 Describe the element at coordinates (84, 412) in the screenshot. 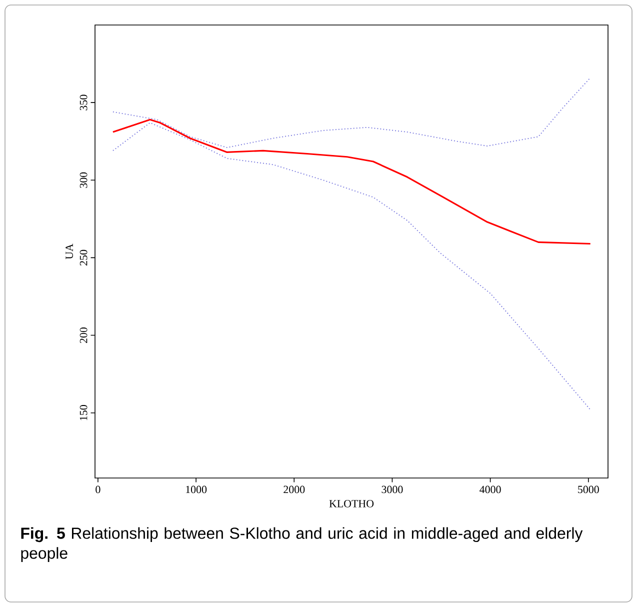

I see `y-tick-label: 150` at that location.